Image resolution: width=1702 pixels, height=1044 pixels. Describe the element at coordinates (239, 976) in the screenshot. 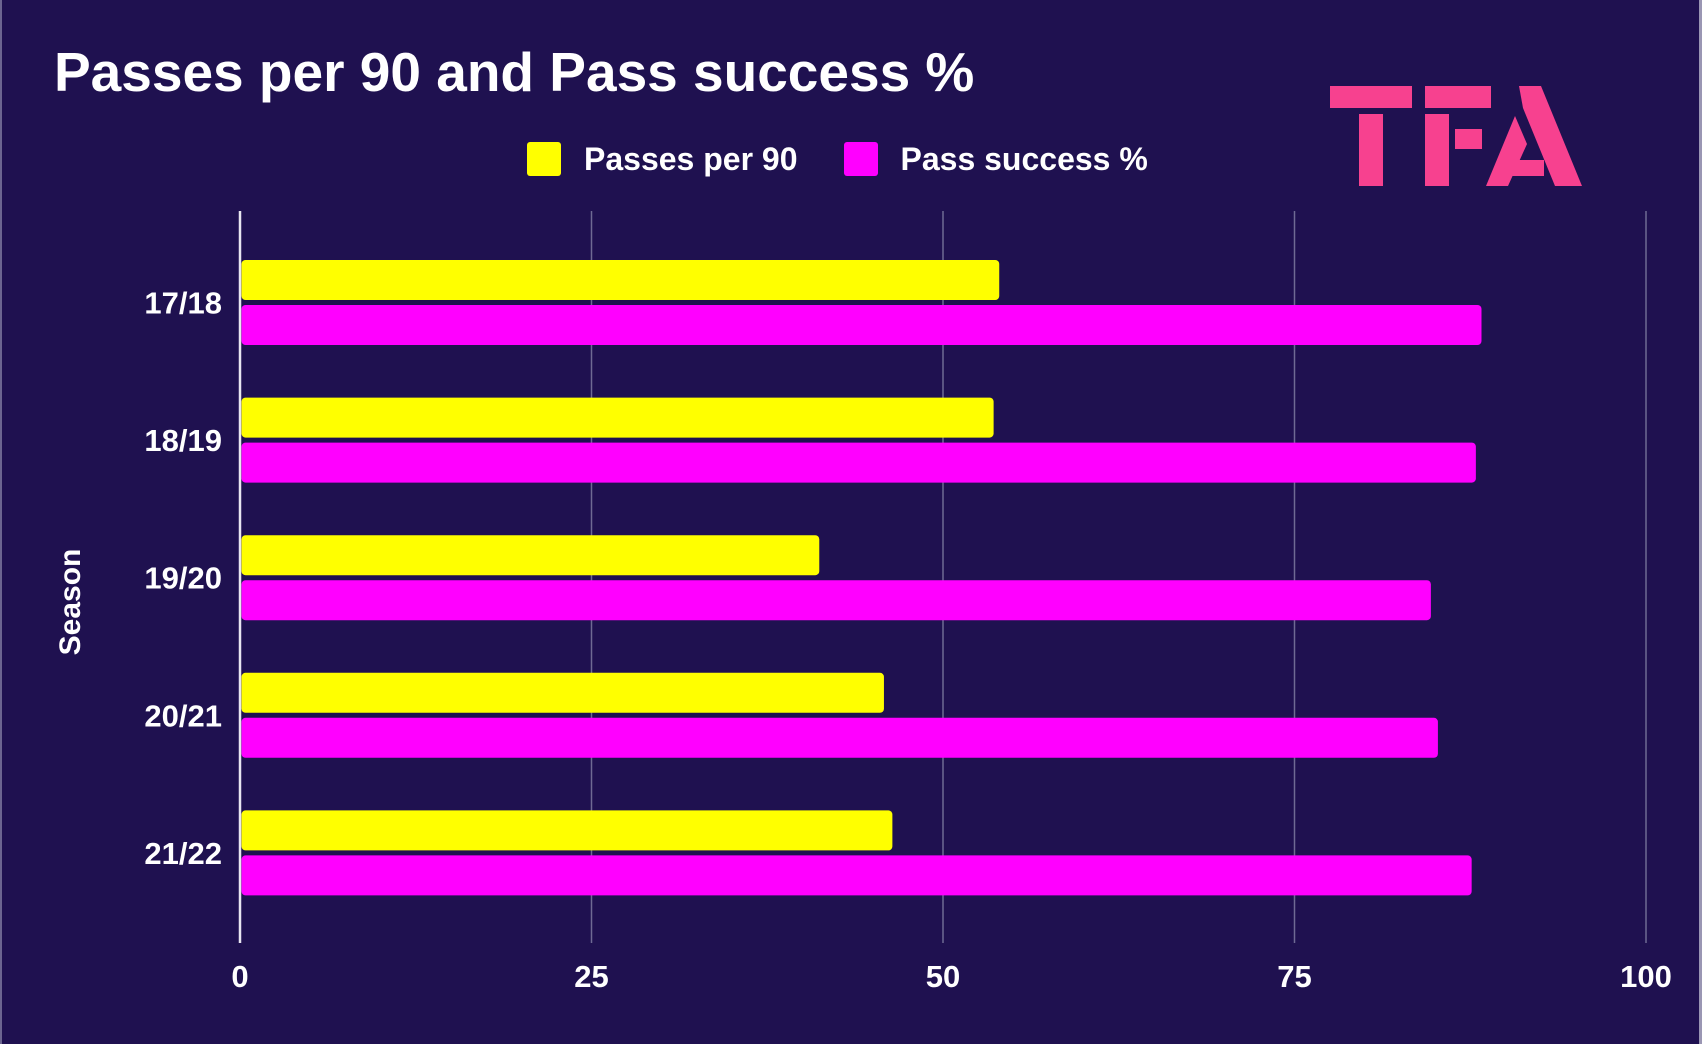

I see `x-tick-label: 0` at that location.